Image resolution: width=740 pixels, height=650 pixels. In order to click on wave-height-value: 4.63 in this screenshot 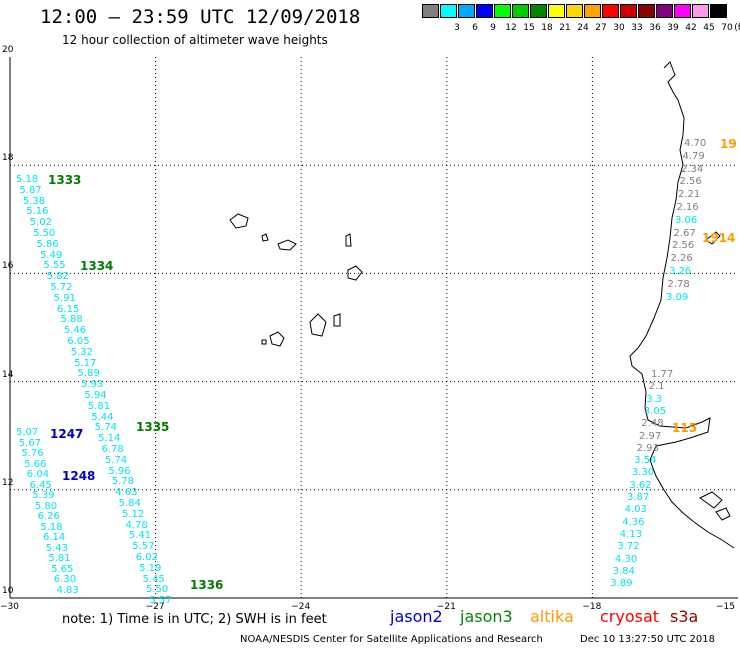, I will do `click(126, 493)`.